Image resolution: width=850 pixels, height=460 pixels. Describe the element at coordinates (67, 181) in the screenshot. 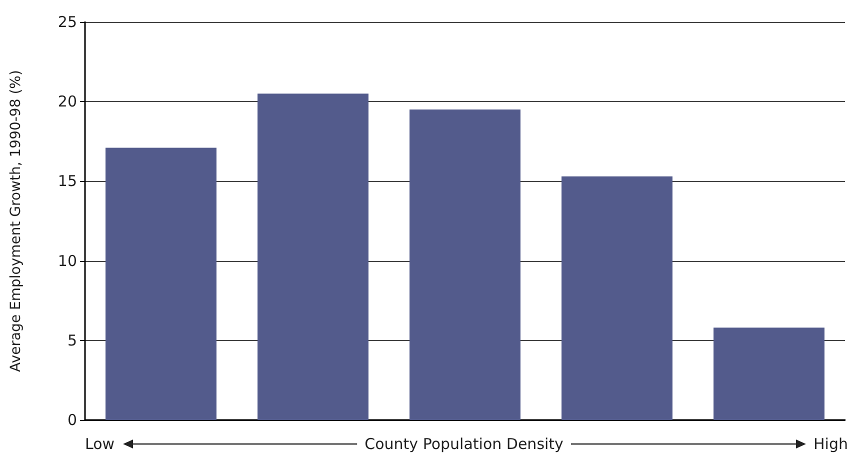

I see `y-tick-label: 15` at that location.